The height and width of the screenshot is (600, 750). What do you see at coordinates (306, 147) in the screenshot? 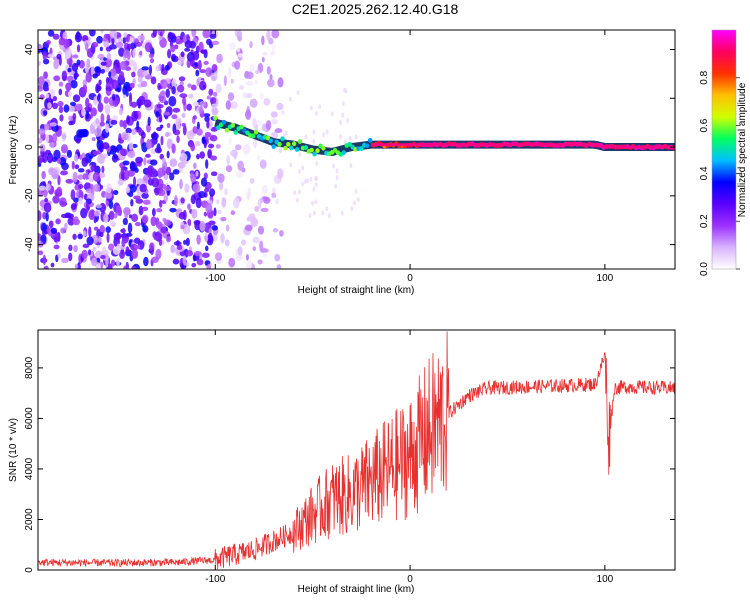
I see `spectrogram-signal-cell` at bounding box center [306, 147].